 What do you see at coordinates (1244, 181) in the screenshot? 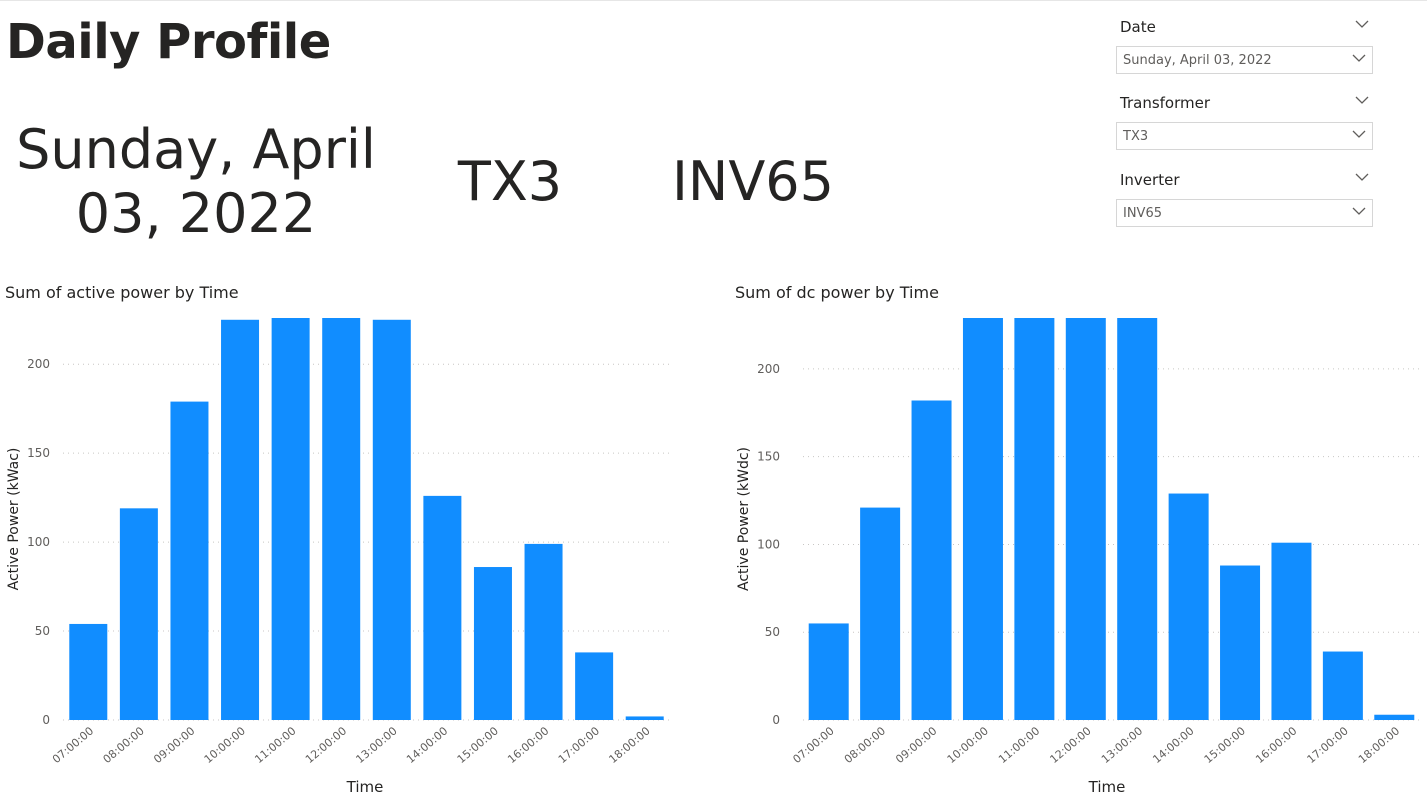
I see `inverter-slicer-header: Inverter` at bounding box center [1244, 181].